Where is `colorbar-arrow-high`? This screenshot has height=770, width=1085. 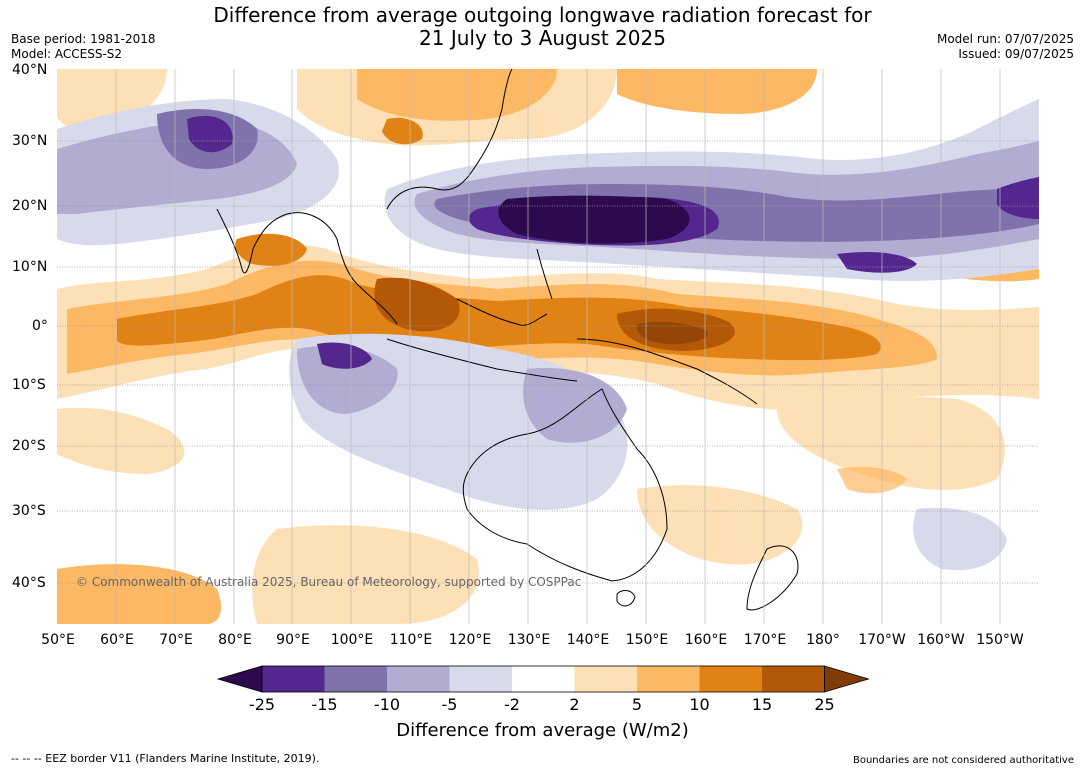
colorbar-arrow-high is located at coordinates (847, 679).